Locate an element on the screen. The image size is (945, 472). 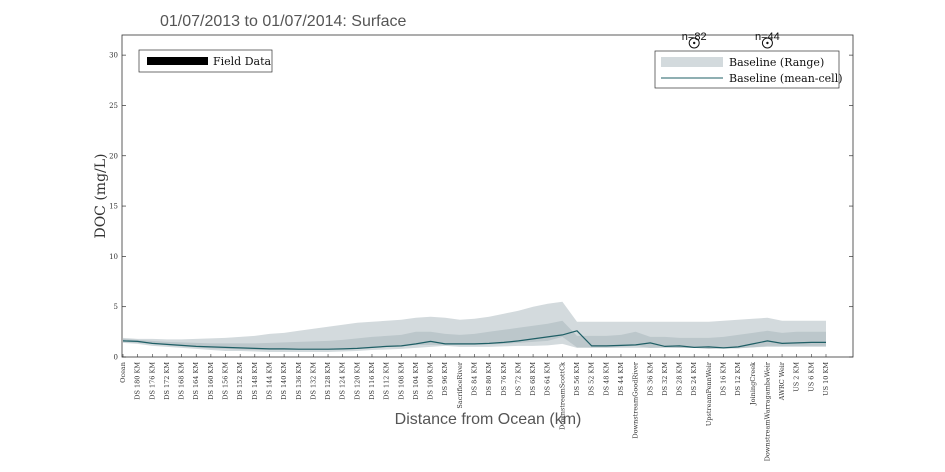
x-tick-label: DS 44 KM is located at coordinates (621, 379).